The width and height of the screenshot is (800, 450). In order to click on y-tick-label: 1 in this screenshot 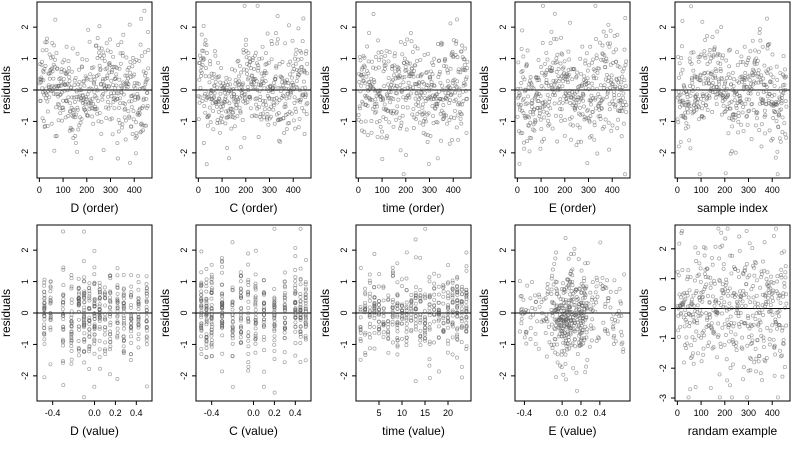, I will do `click(663, 278)`.